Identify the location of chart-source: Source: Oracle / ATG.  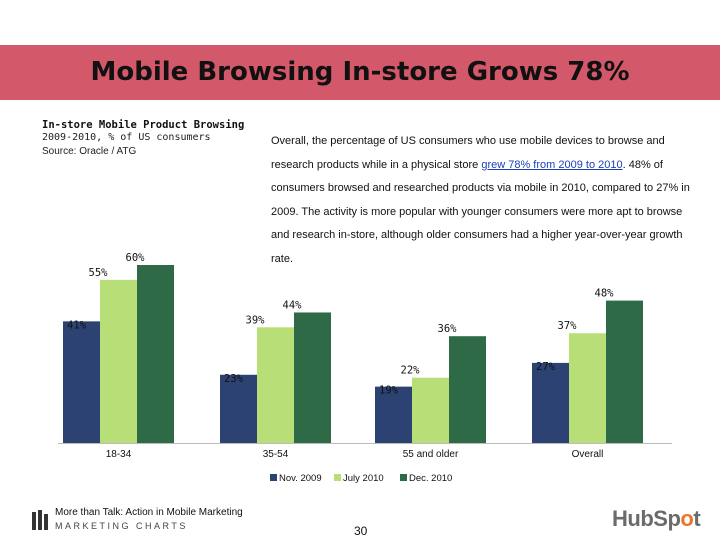
(89, 151).